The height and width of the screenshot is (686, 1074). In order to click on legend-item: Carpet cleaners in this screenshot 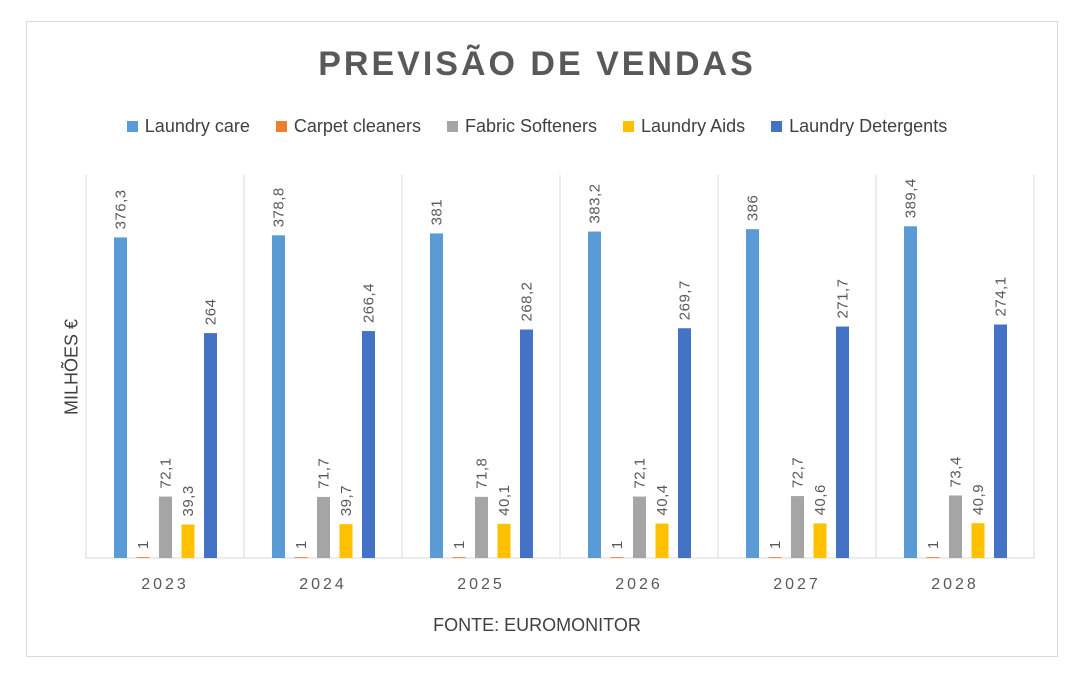, I will do `click(348, 126)`.